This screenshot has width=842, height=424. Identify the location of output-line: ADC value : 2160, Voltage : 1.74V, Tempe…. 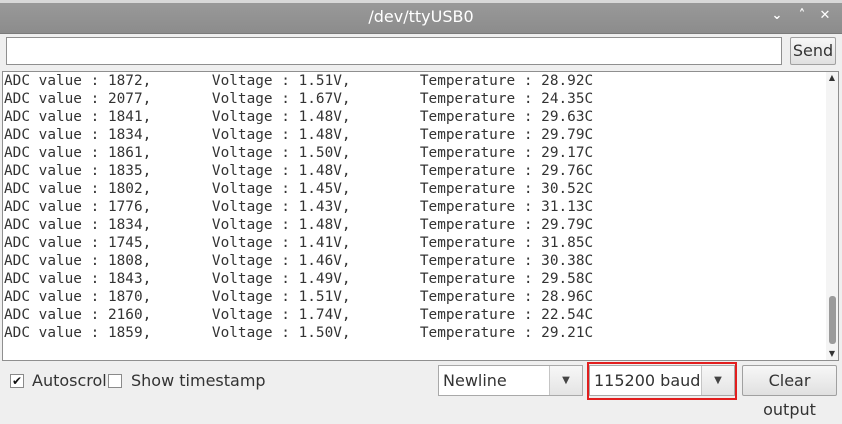
(299, 315).